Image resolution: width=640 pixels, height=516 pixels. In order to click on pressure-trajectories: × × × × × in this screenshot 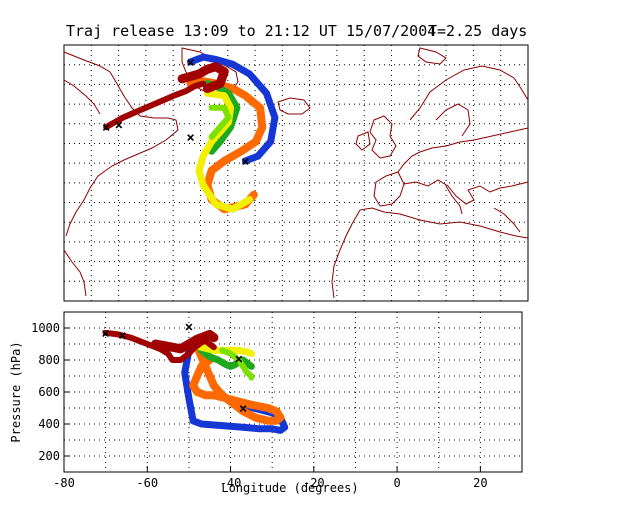, I will do `click(195, 376)`.